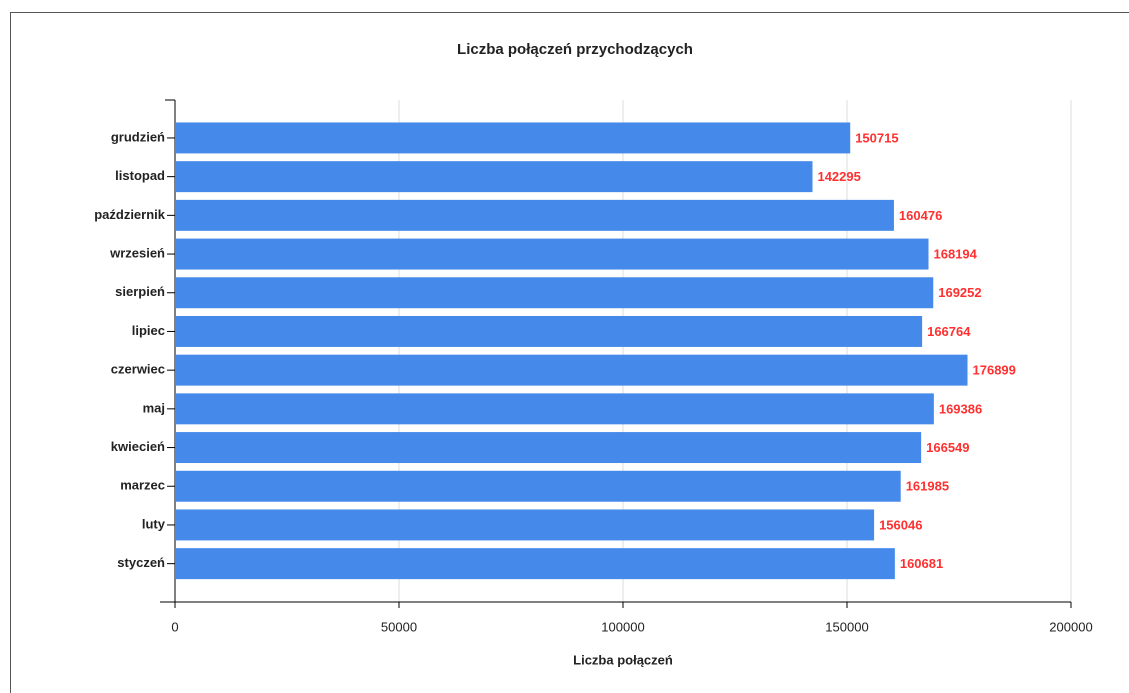  I want to click on y-tick-label: kwiecień, so click(138, 446).